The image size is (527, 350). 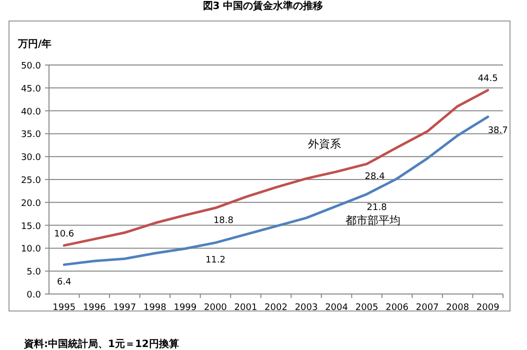 I want to click on y-tick-label: 5.0, so click(x=34, y=273).